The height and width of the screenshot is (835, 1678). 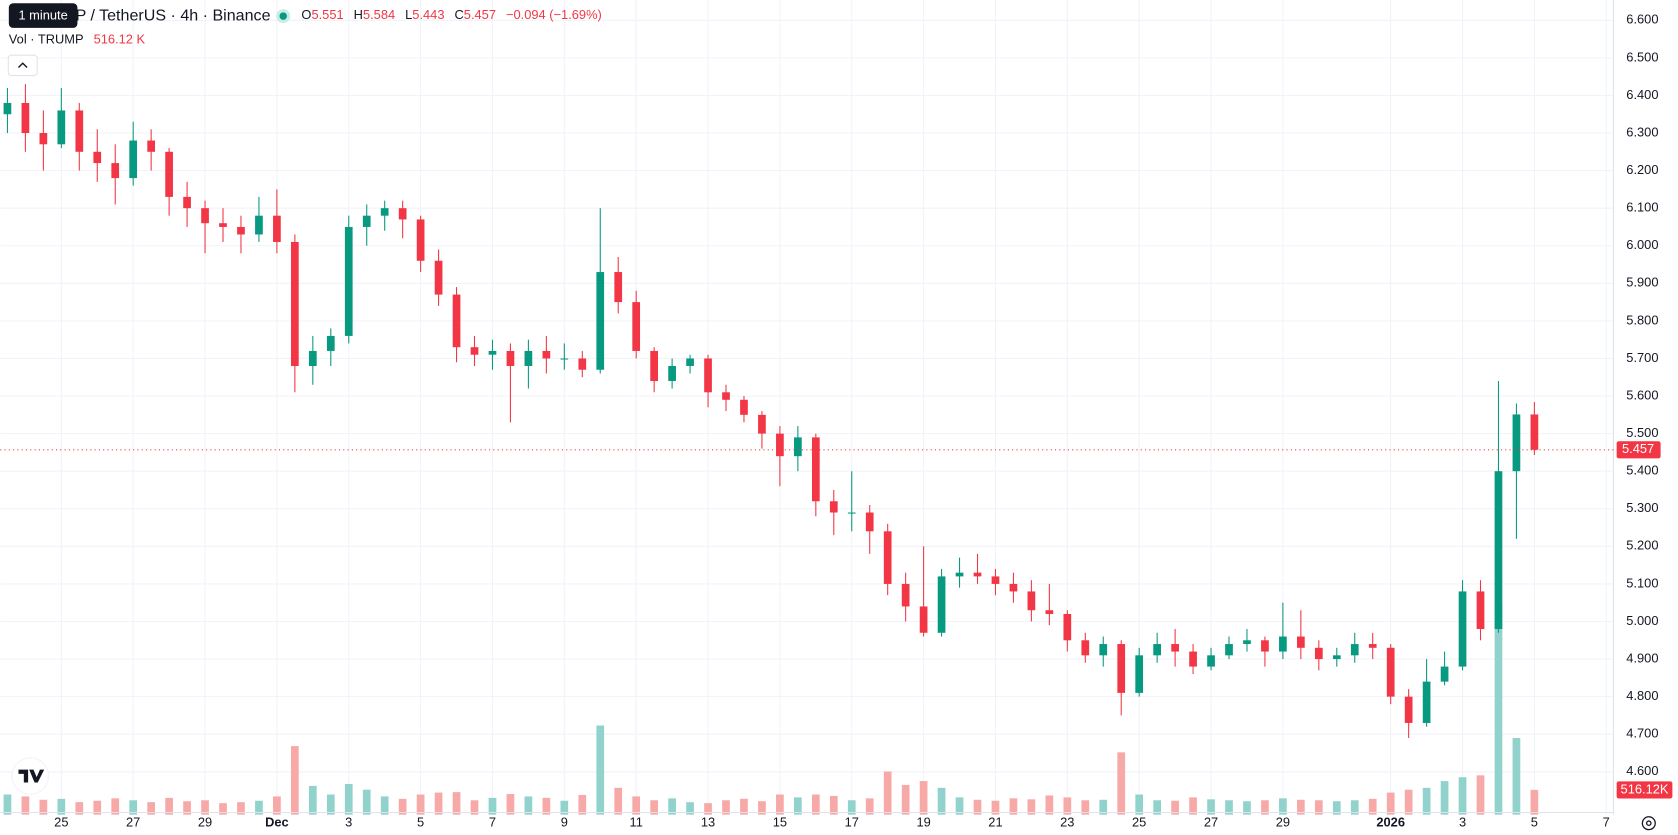 I want to click on y-tick-label: 6.100, so click(x=1642, y=207).